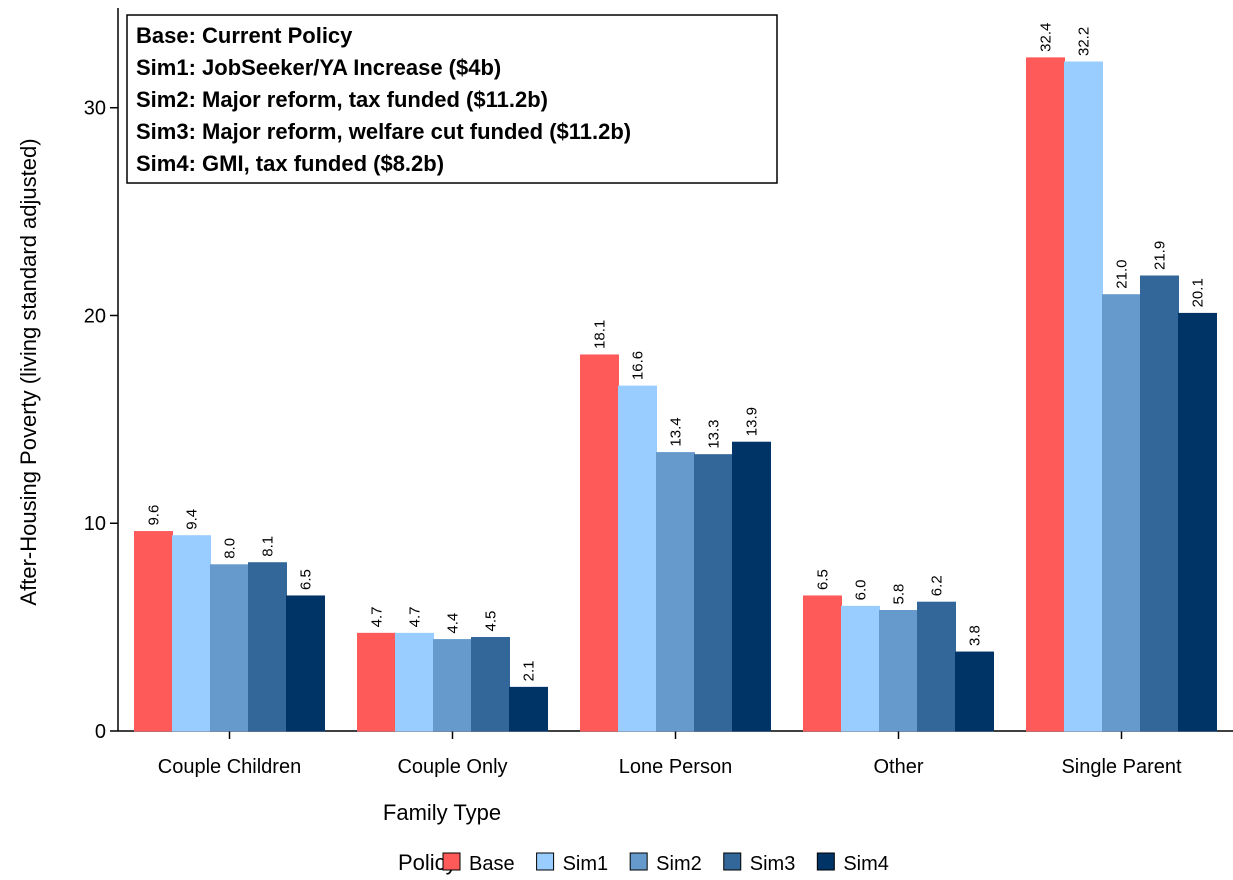 This screenshot has height=880, width=1233. What do you see at coordinates (676, 431) in the screenshot?
I see `data-label: 13.4` at bounding box center [676, 431].